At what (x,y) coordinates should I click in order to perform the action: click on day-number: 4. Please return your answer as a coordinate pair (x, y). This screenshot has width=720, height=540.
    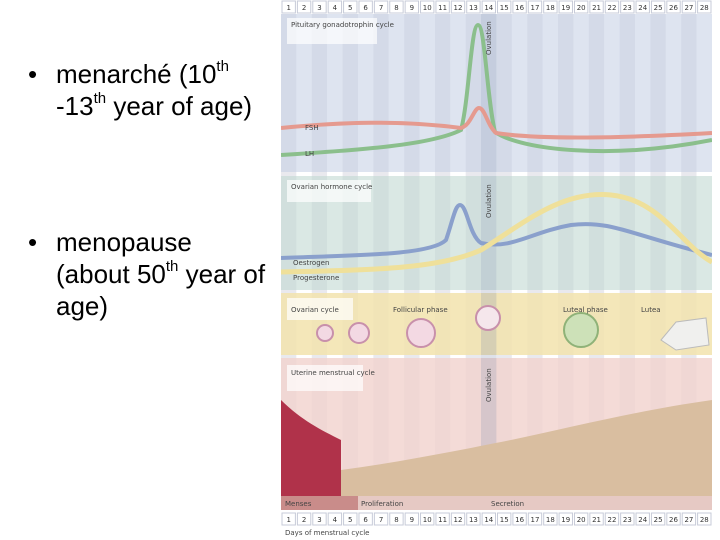
    Looking at the image, I should click on (335, 8).